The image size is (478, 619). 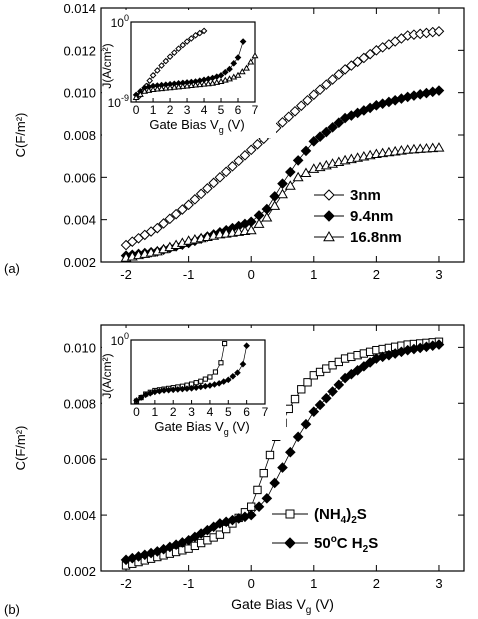 I want to click on y-tick-label: 0.006, so click(x=79, y=459).